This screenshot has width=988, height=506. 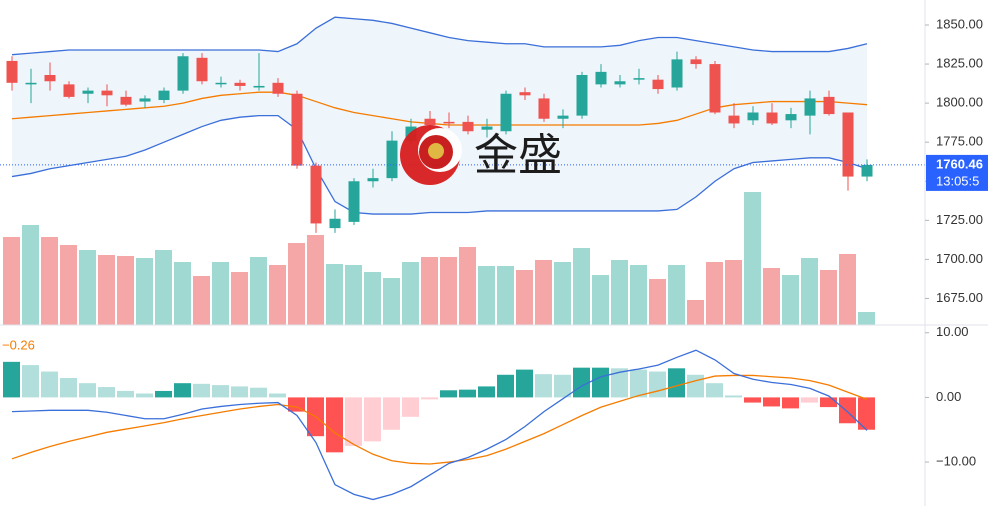 What do you see at coordinates (518, 155) in the screenshot?
I see `watermark-text: 金盛` at bounding box center [518, 155].